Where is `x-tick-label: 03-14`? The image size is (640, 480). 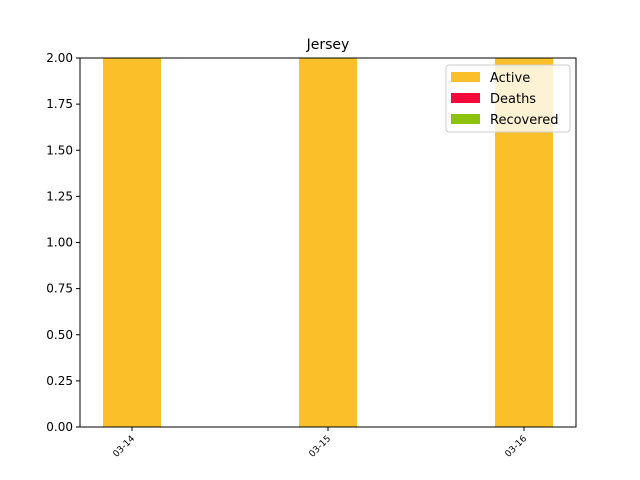 x-tick-label: 03-14 is located at coordinates (125, 447).